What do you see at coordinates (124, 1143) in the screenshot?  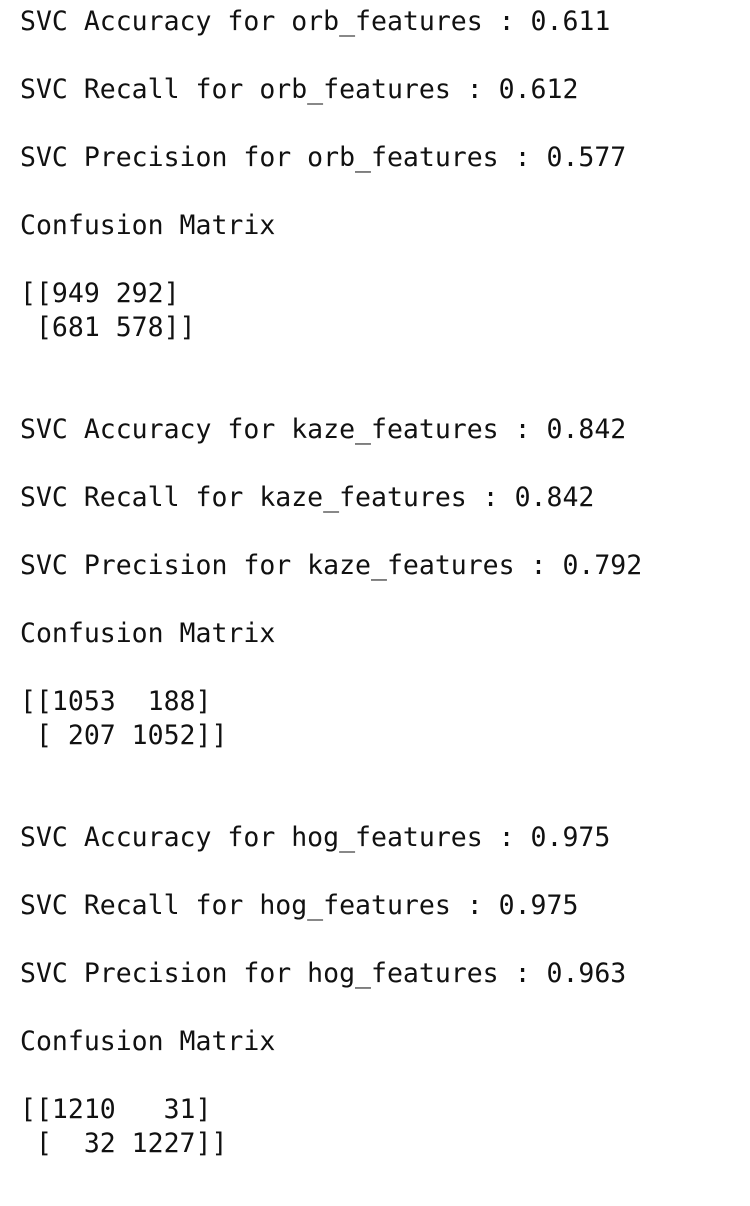 I see `hog-confusion-matrix-row-2: [ 32 1227]]` at bounding box center [124, 1143].